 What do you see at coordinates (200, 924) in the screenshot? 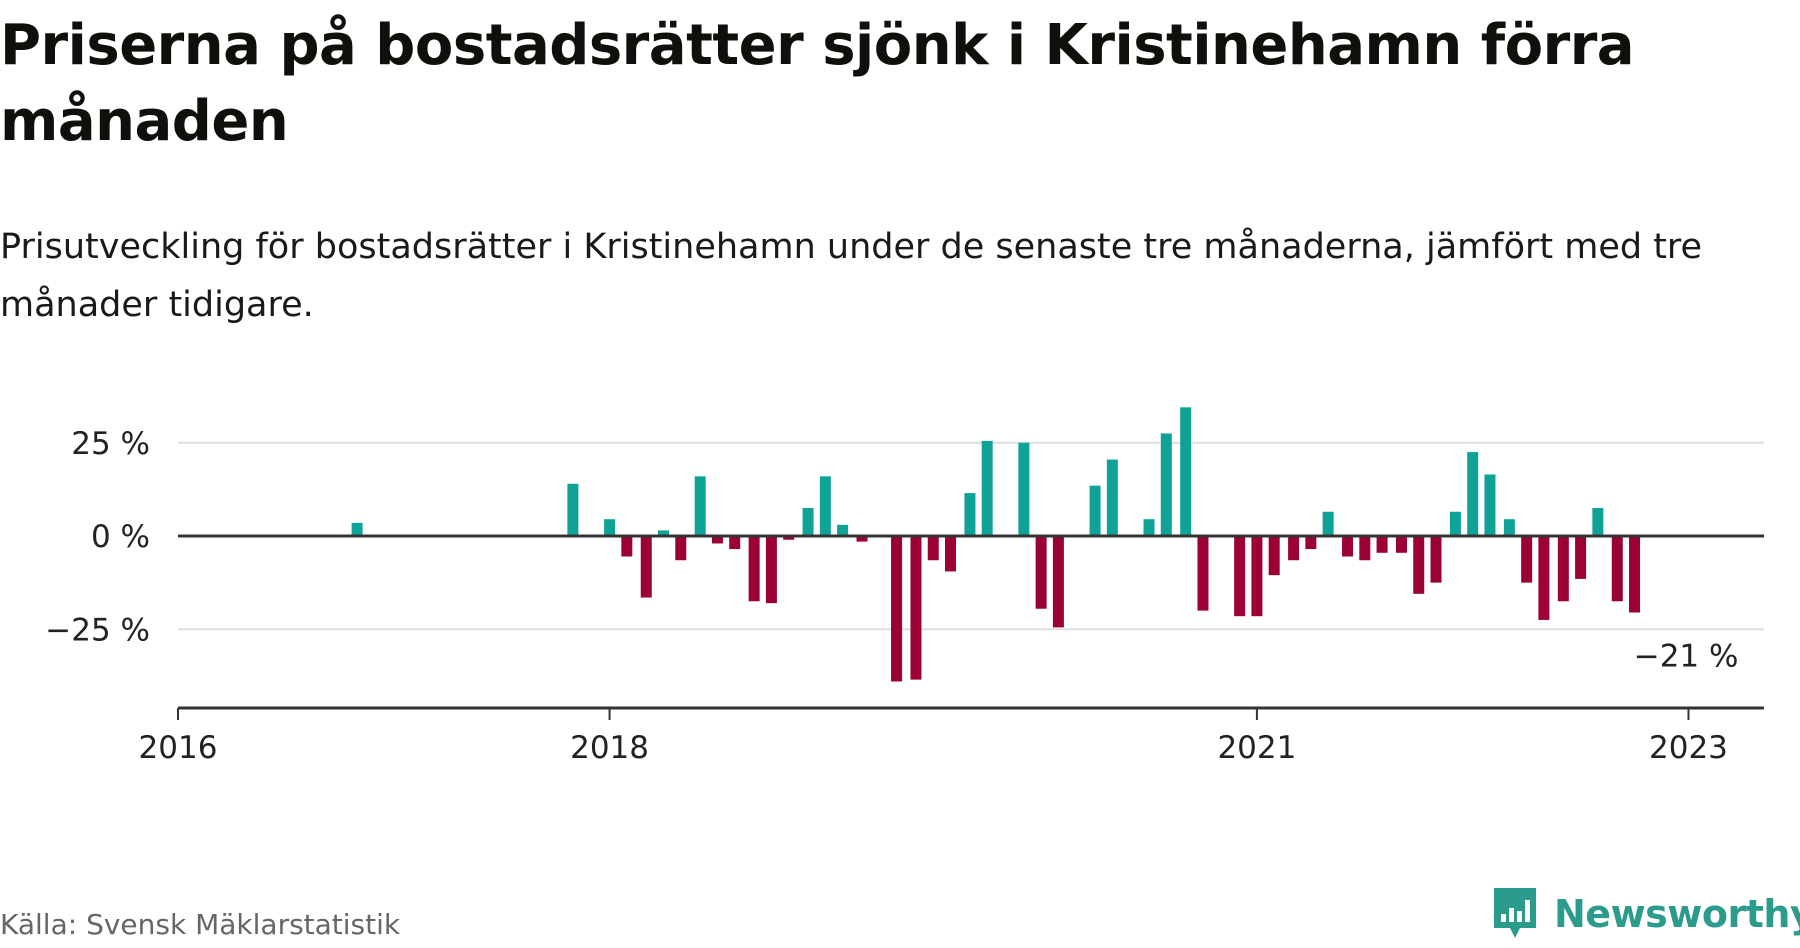
I see `source-note: Källa: Svensk Mäklarstatistik` at bounding box center [200, 924].